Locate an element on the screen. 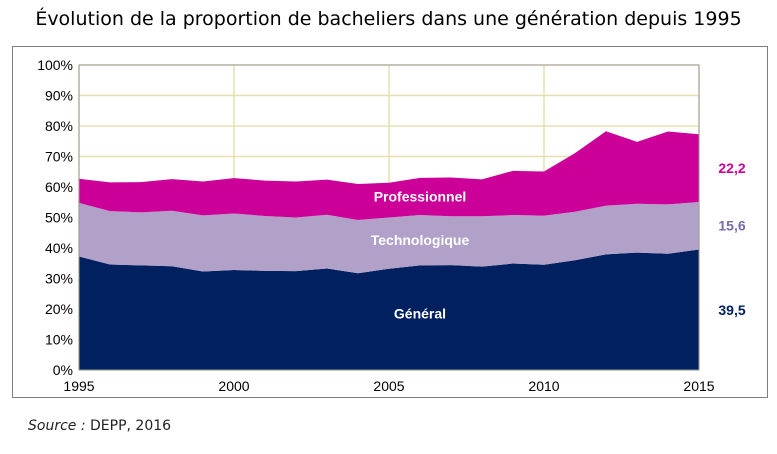 This screenshot has height=454, width=777. y-tick-label: 0% is located at coordinates (63, 370).